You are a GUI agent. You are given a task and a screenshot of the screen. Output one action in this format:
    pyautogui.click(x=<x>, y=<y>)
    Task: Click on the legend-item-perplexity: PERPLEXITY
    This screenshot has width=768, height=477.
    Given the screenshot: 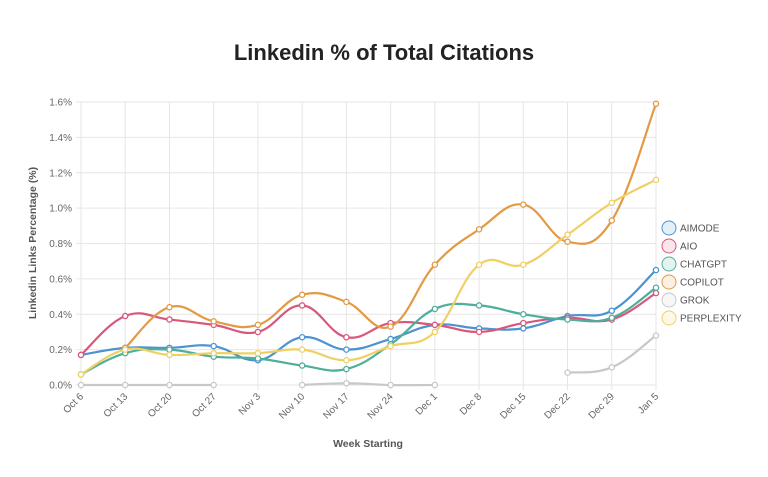 What is the action you would take?
    pyautogui.click(x=701, y=318)
    